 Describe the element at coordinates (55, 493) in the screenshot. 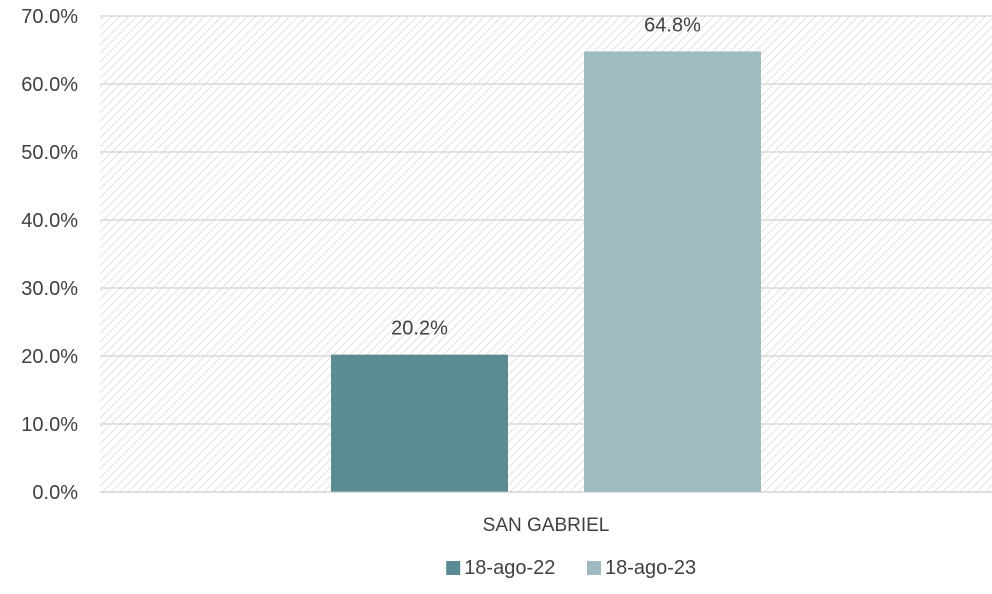

I see `y-tick-label: 0.0%` at that location.